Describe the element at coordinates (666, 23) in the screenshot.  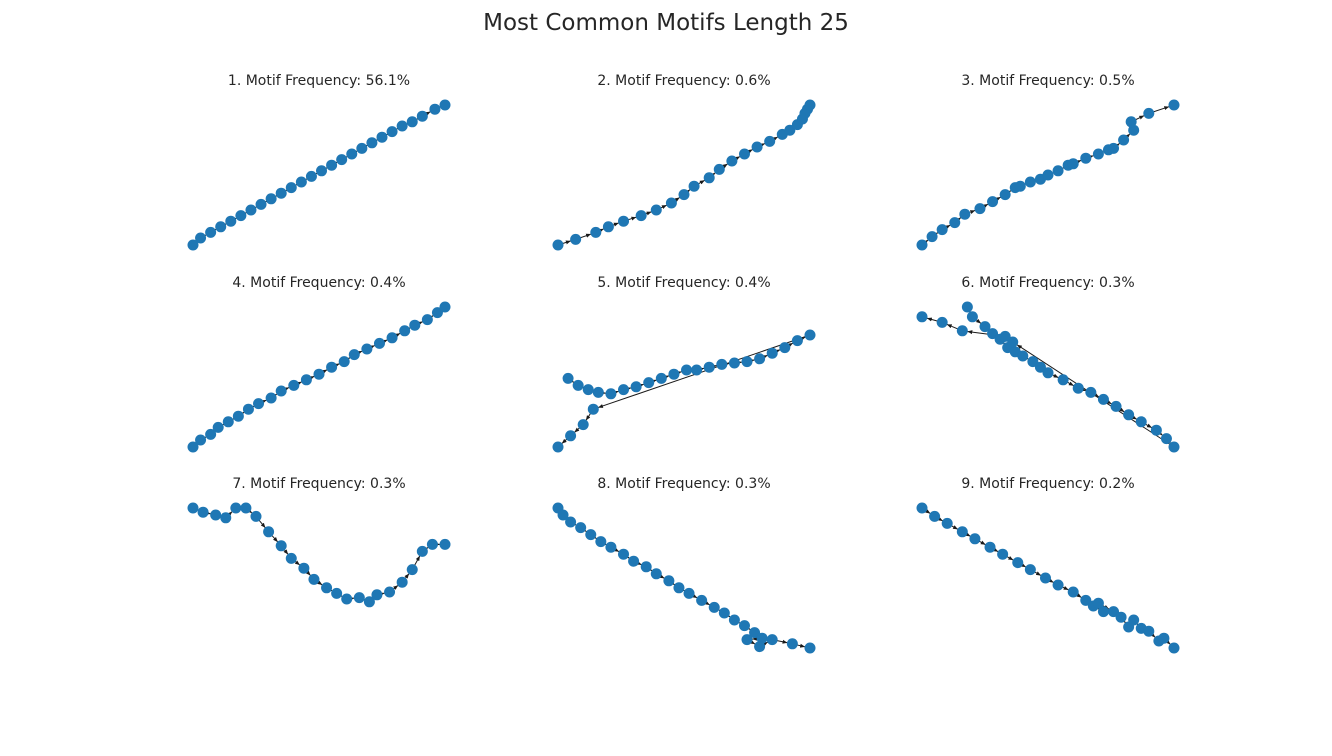
I see `figure-title: Most Common Motifs Length 25` at that location.